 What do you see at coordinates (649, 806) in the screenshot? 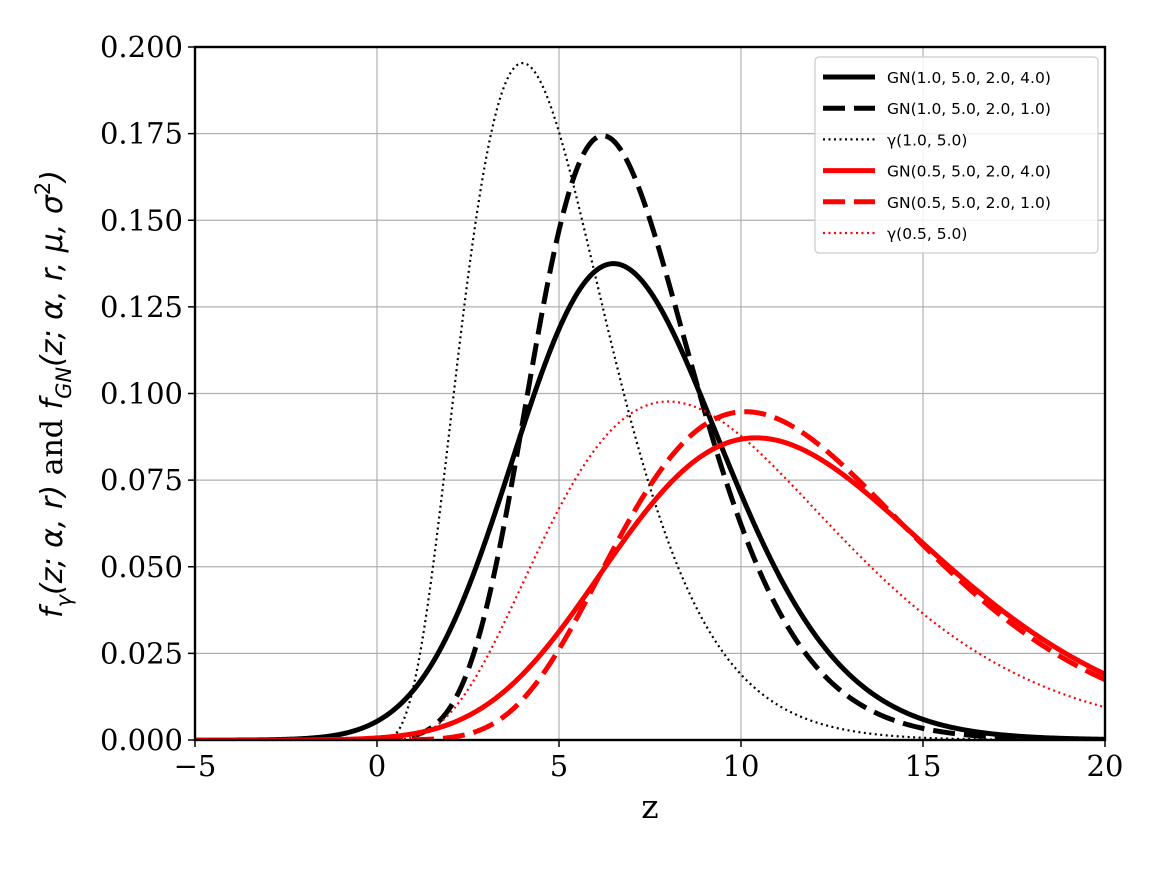
I see `x-axis-label: z` at bounding box center [649, 806].